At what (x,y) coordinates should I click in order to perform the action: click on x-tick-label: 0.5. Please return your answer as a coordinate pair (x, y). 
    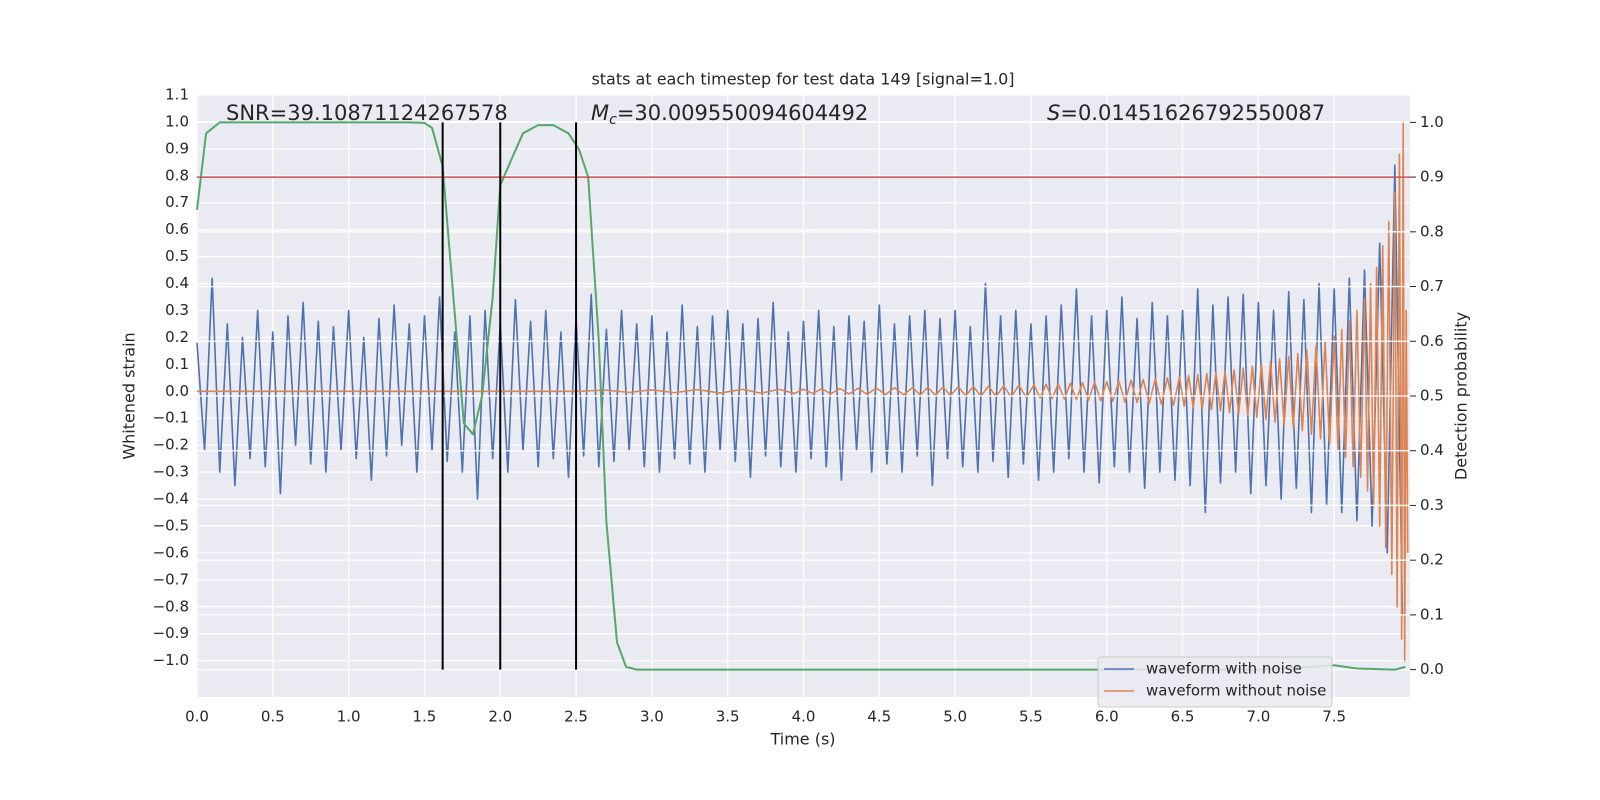
    Looking at the image, I should click on (273, 717).